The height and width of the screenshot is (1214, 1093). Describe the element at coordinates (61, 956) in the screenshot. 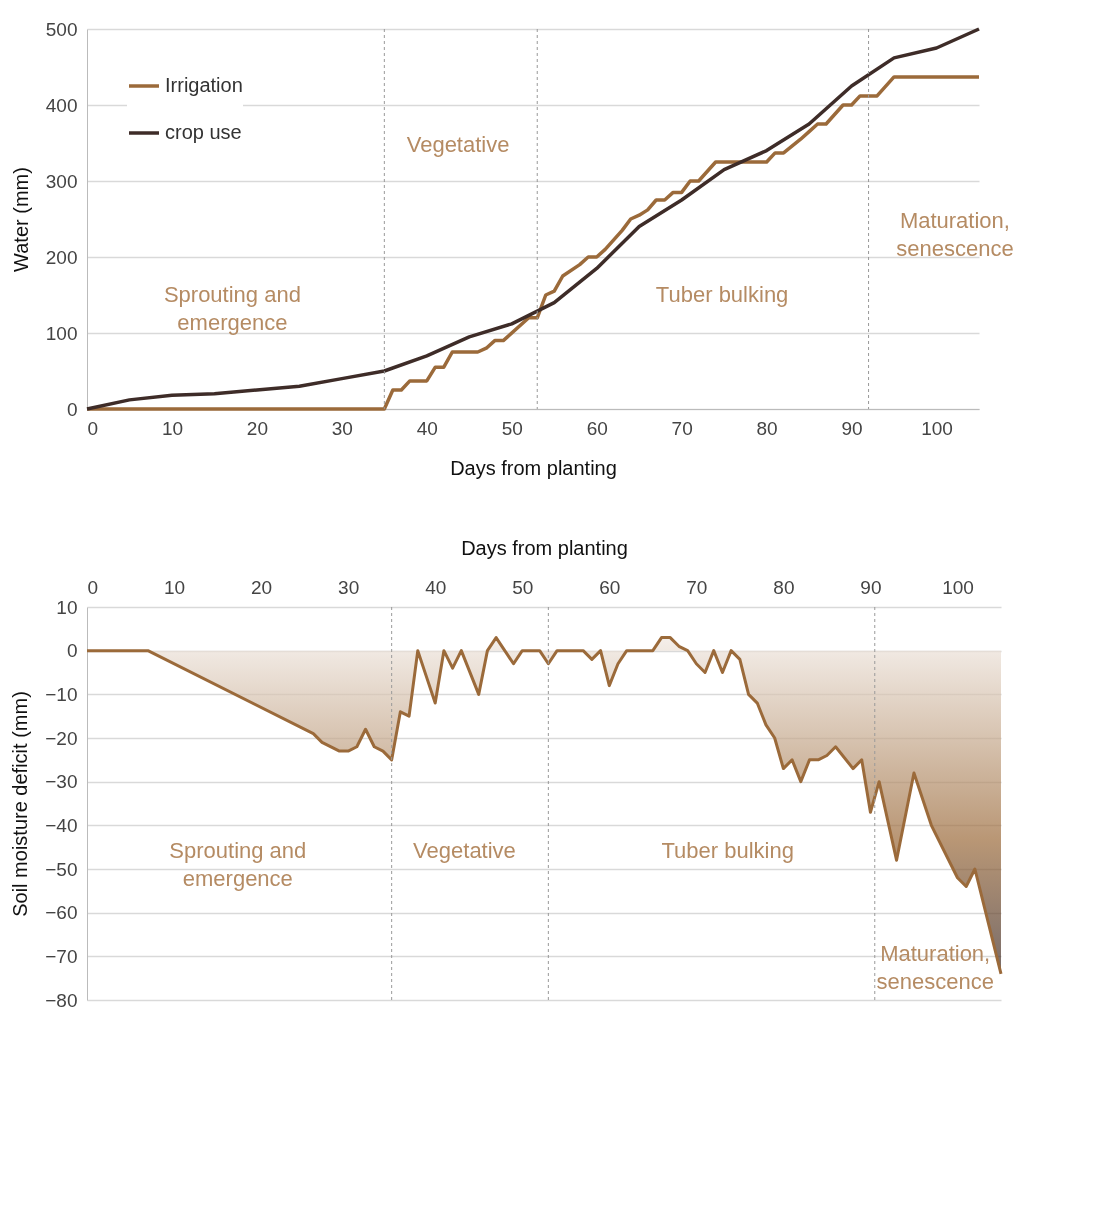

I see `y-tick-label: −70` at that location.